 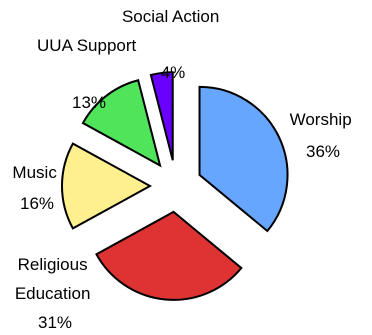 I want to click on religious-education-slice, so click(x=169, y=255).